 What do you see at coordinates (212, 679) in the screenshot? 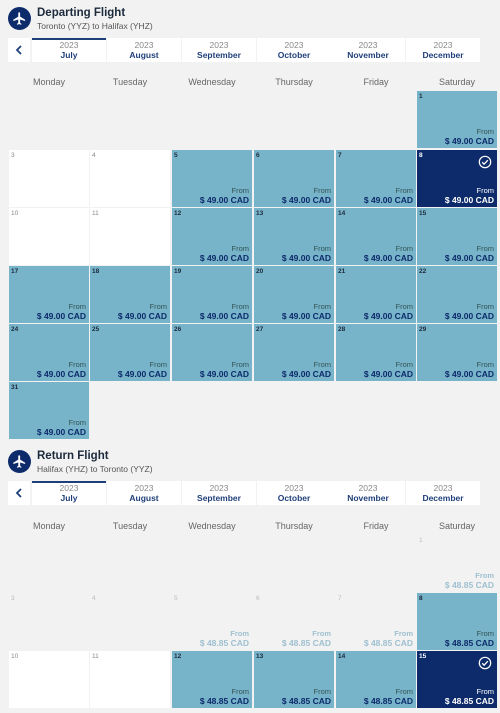
I see `day-cell-12: 12 From $ 48.85 CAD` at bounding box center [212, 679].